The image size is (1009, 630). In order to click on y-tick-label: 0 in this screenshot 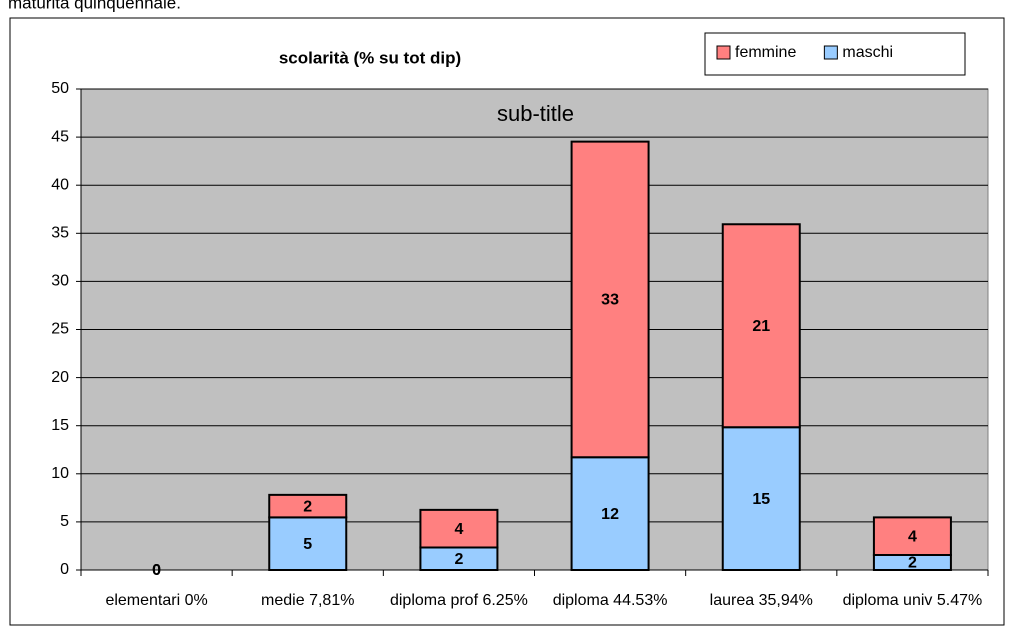, I will do `click(64, 569)`.